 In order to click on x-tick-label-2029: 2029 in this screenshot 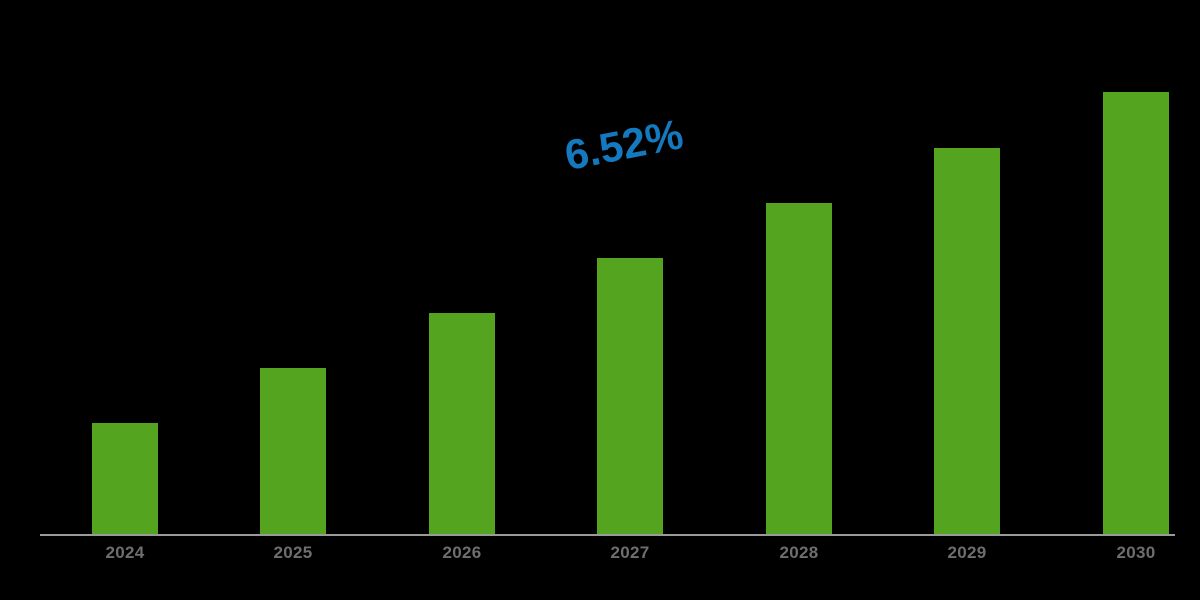, I will do `click(967, 552)`.